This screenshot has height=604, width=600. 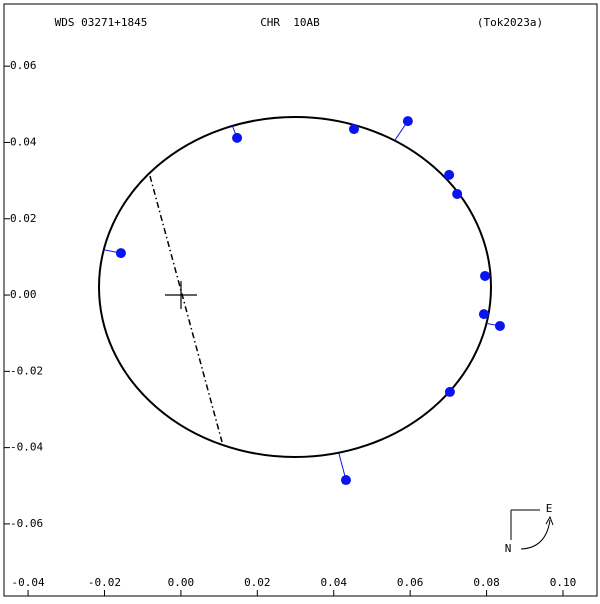 What do you see at coordinates (26, 370) in the screenshot?
I see `y-tick-label: -0.02` at bounding box center [26, 370].